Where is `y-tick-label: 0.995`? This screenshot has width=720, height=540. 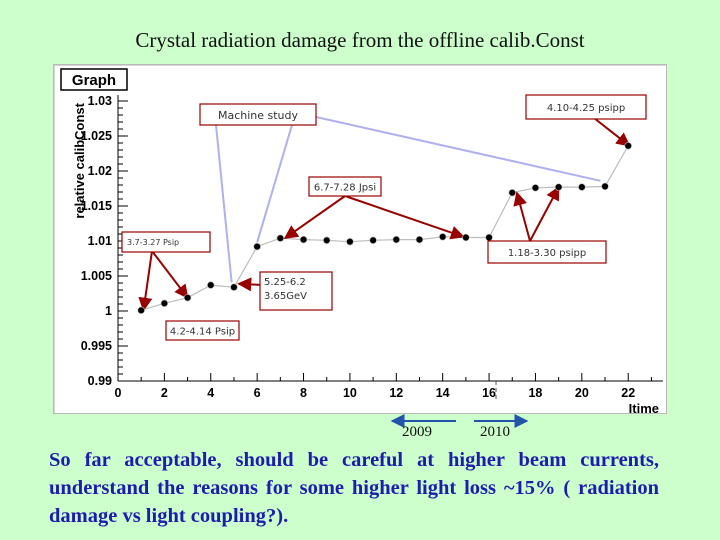
y-tick-label: 0.995 is located at coordinates (96, 346).